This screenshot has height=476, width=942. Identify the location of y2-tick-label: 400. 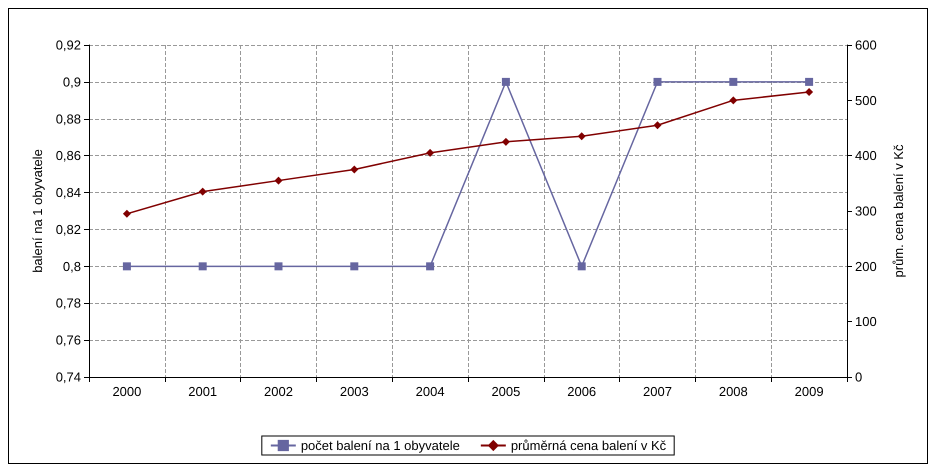
(866, 156).